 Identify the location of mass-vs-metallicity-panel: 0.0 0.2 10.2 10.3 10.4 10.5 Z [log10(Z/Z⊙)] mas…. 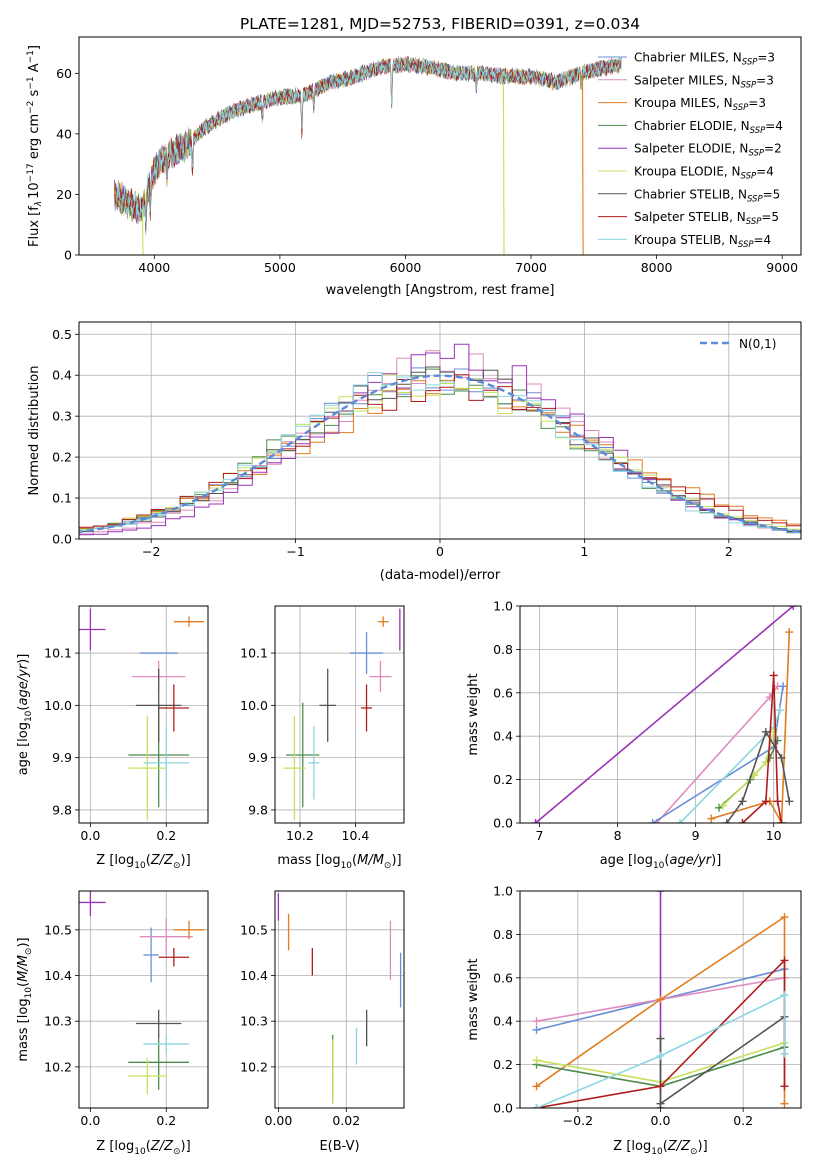
(112, 1023).